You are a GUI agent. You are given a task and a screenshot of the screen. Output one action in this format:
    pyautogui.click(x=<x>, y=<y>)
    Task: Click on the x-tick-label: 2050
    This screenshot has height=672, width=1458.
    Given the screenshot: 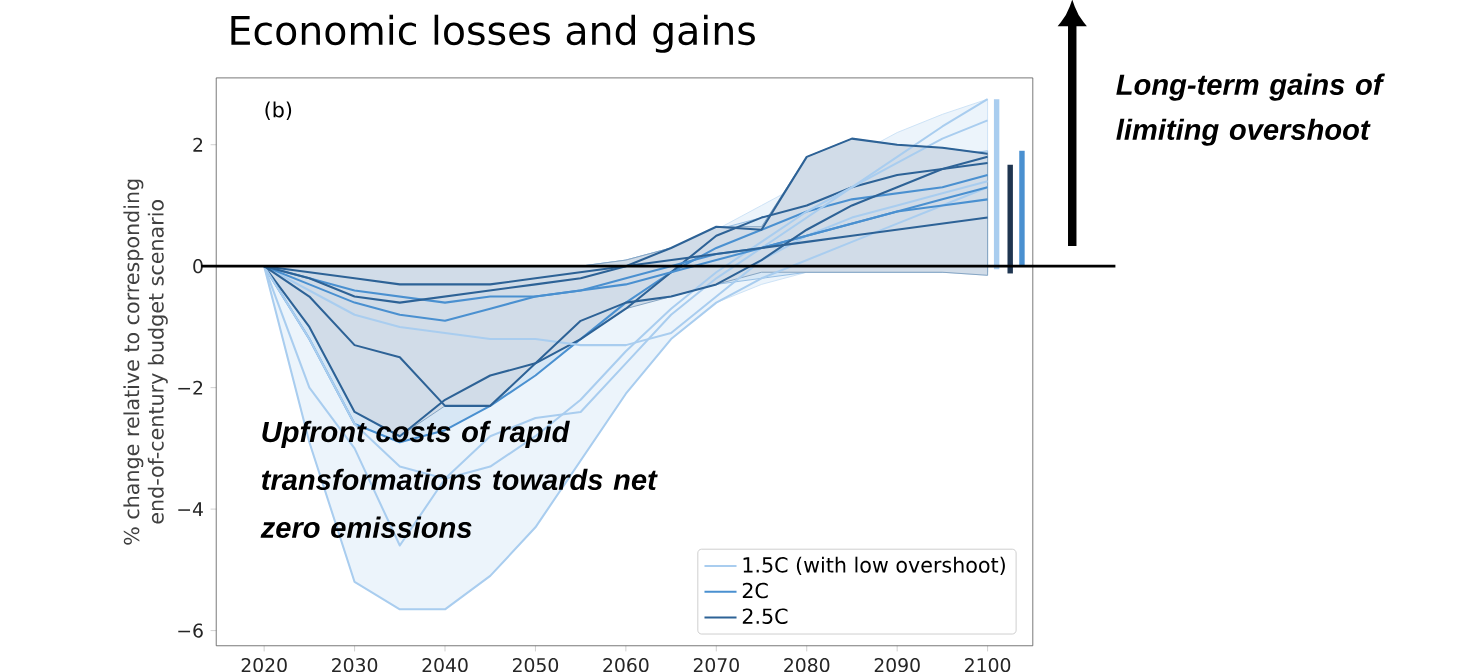 What is the action you would take?
    pyautogui.click(x=535, y=664)
    